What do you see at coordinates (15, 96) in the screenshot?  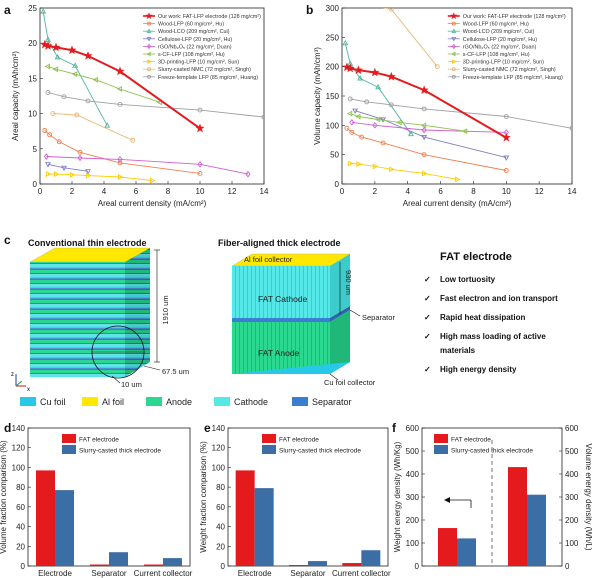 I see `y-axis-label: Areal capacity (mAh/cm²)` at bounding box center [15, 96].